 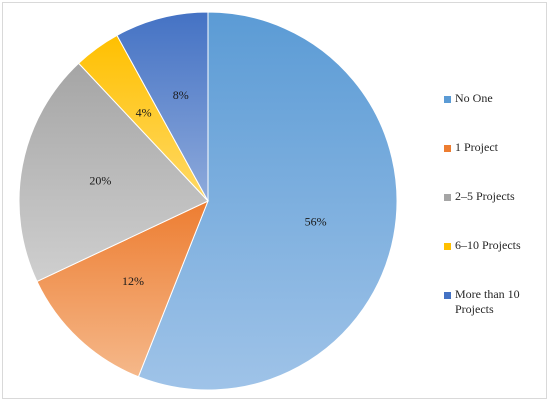 What do you see at coordinates (181, 95) in the screenshot?
I see `data-label-4: 8%` at bounding box center [181, 95].